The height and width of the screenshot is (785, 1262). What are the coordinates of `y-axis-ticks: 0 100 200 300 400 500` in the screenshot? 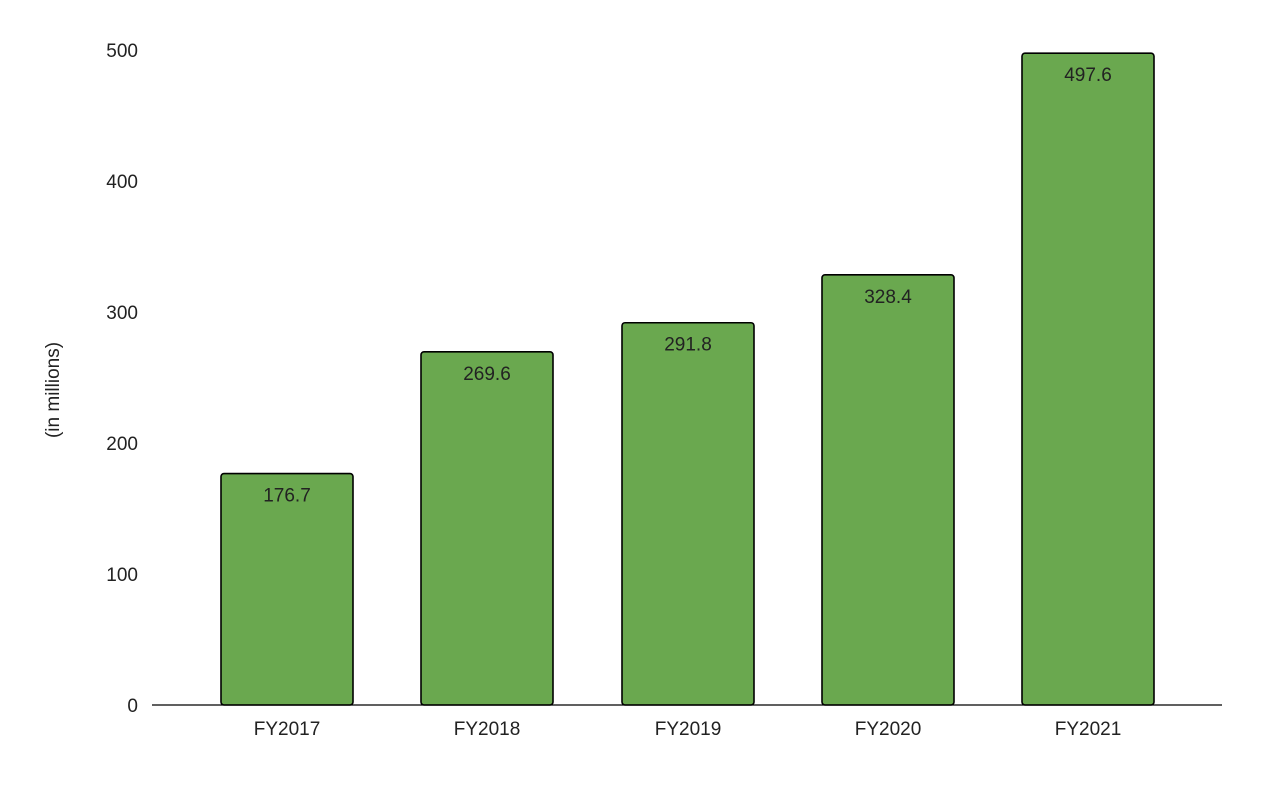 It's located at (122, 379).